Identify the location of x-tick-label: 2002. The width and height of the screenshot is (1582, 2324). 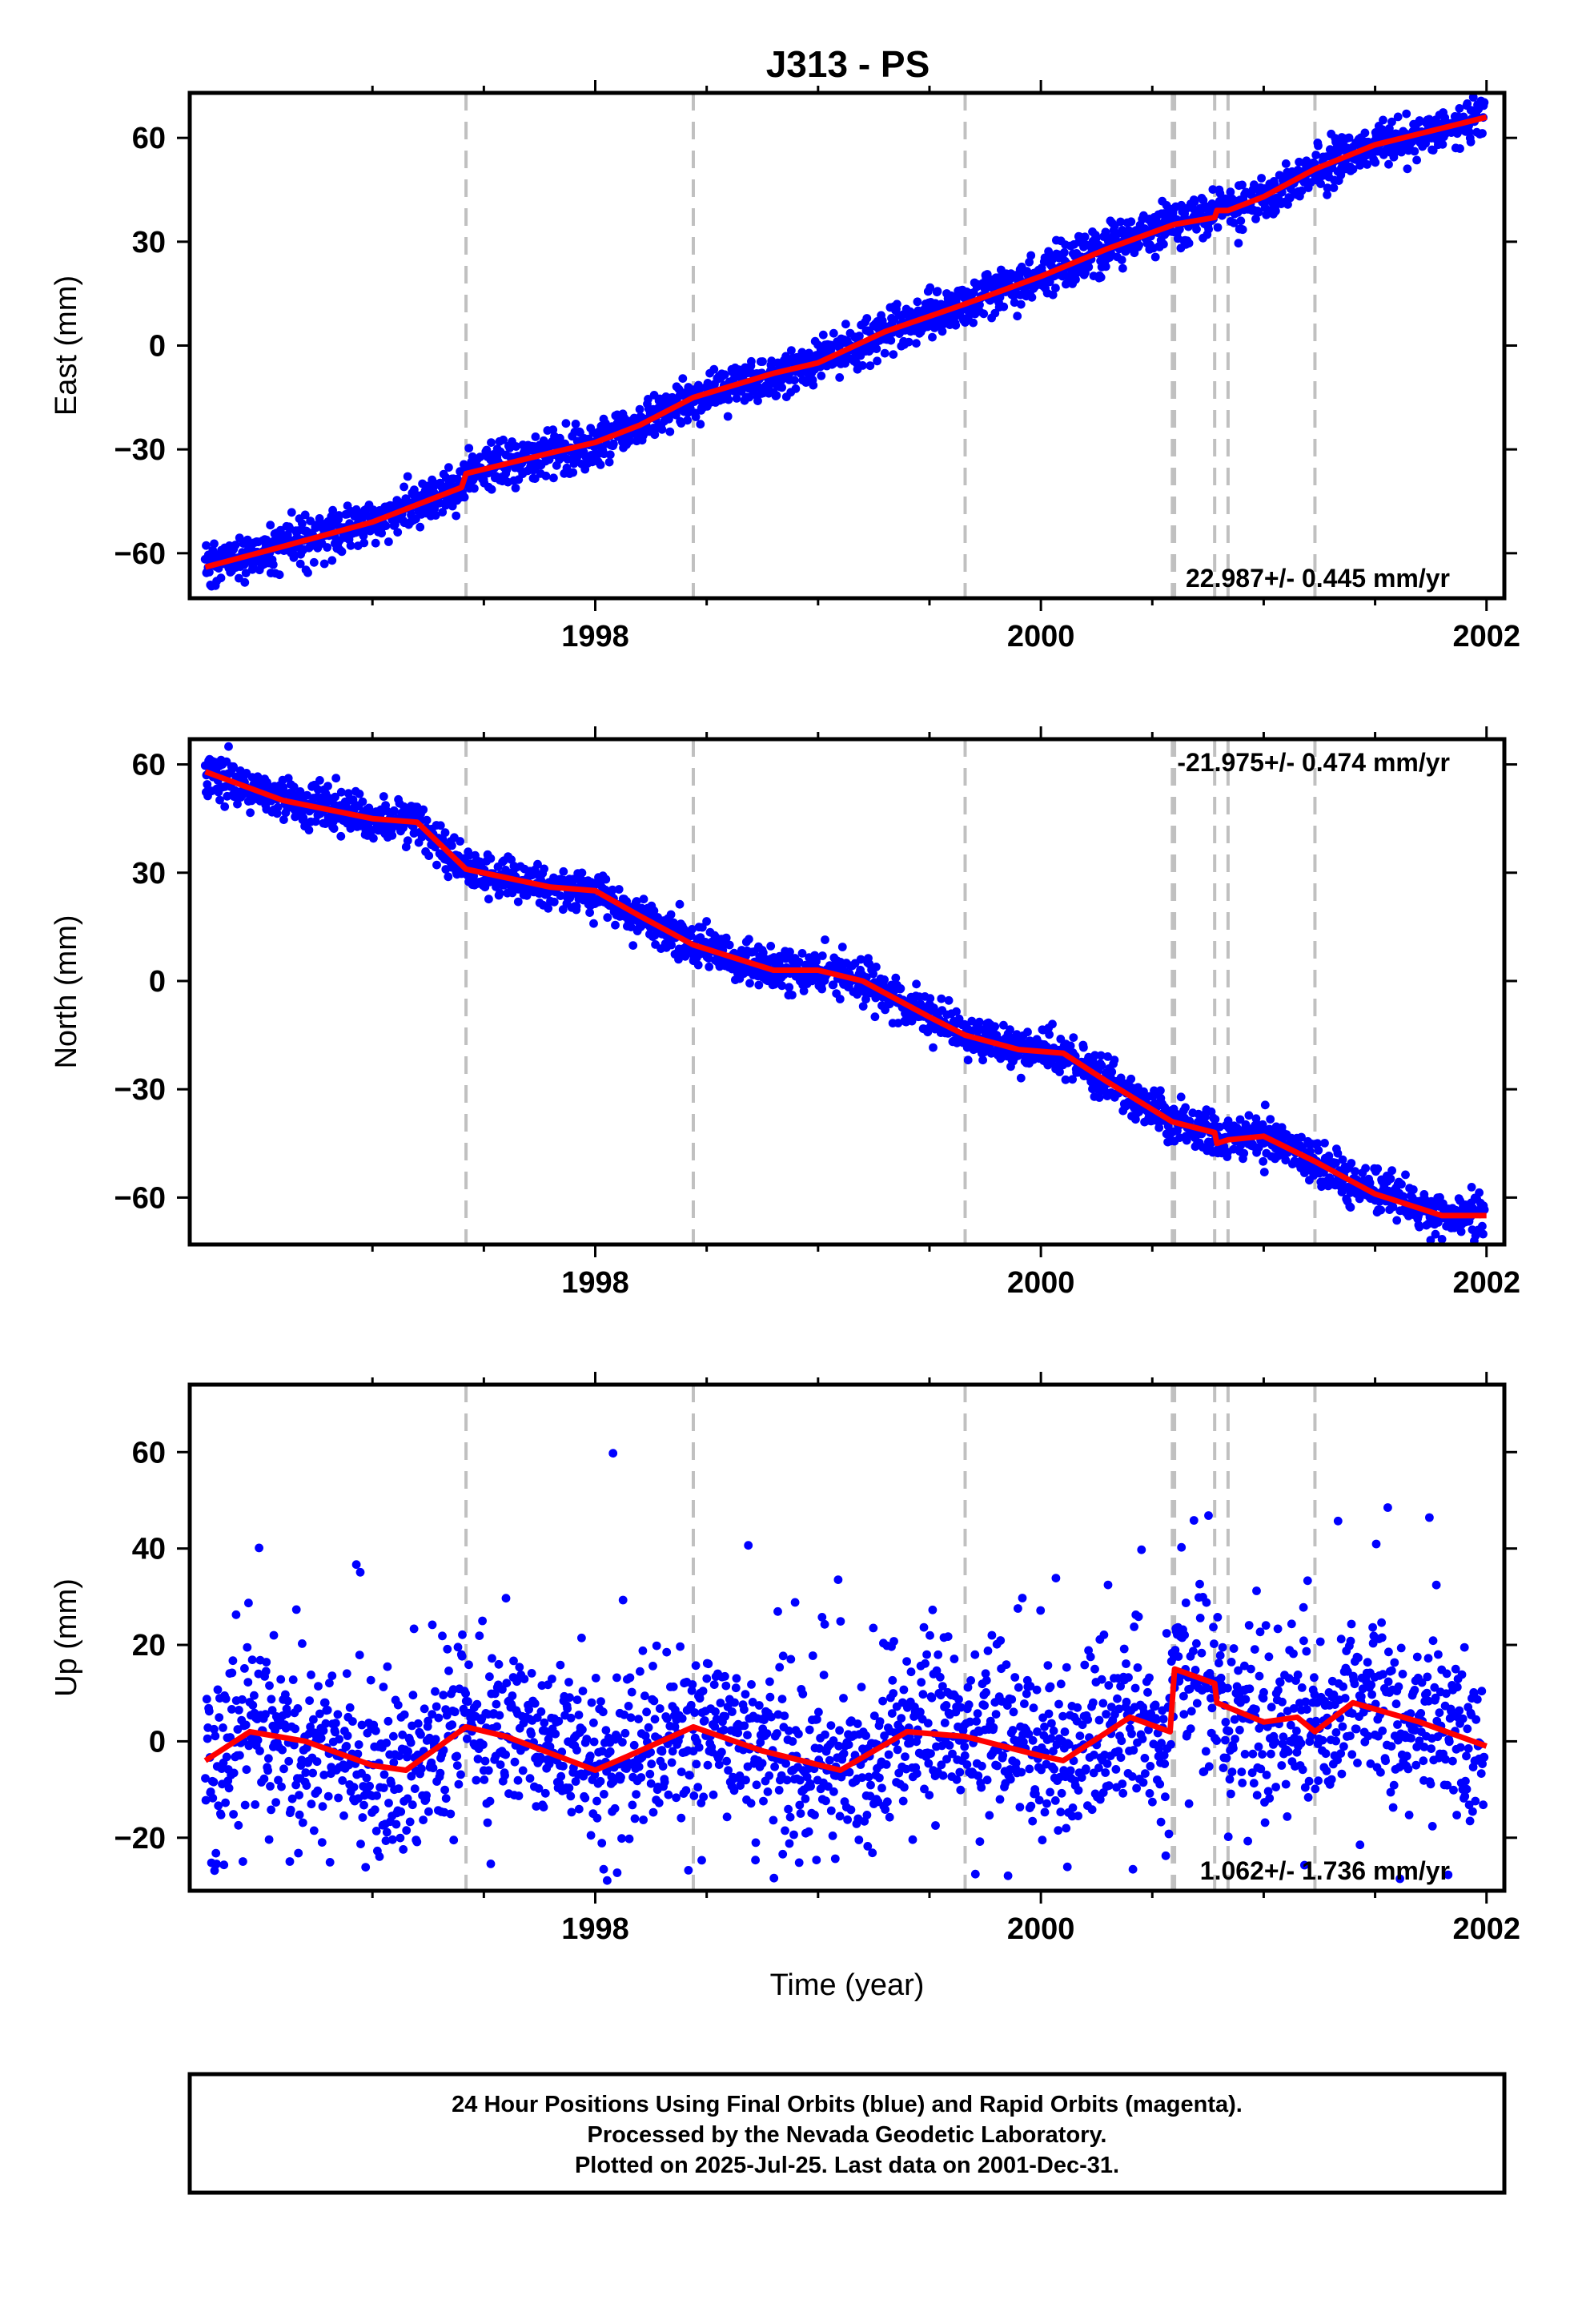
(1486, 636).